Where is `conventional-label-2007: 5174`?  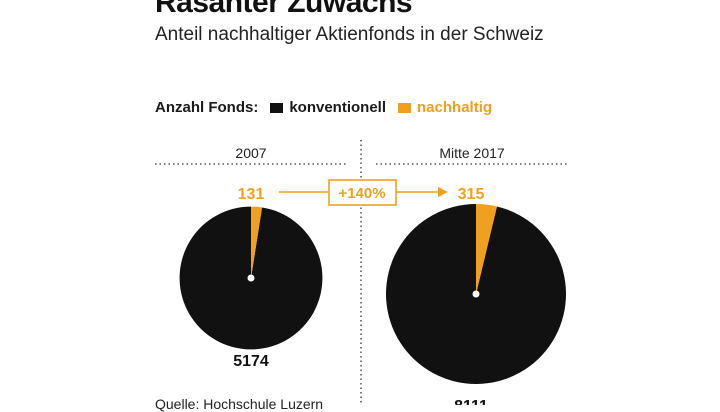 conventional-label-2007: 5174 is located at coordinates (251, 361).